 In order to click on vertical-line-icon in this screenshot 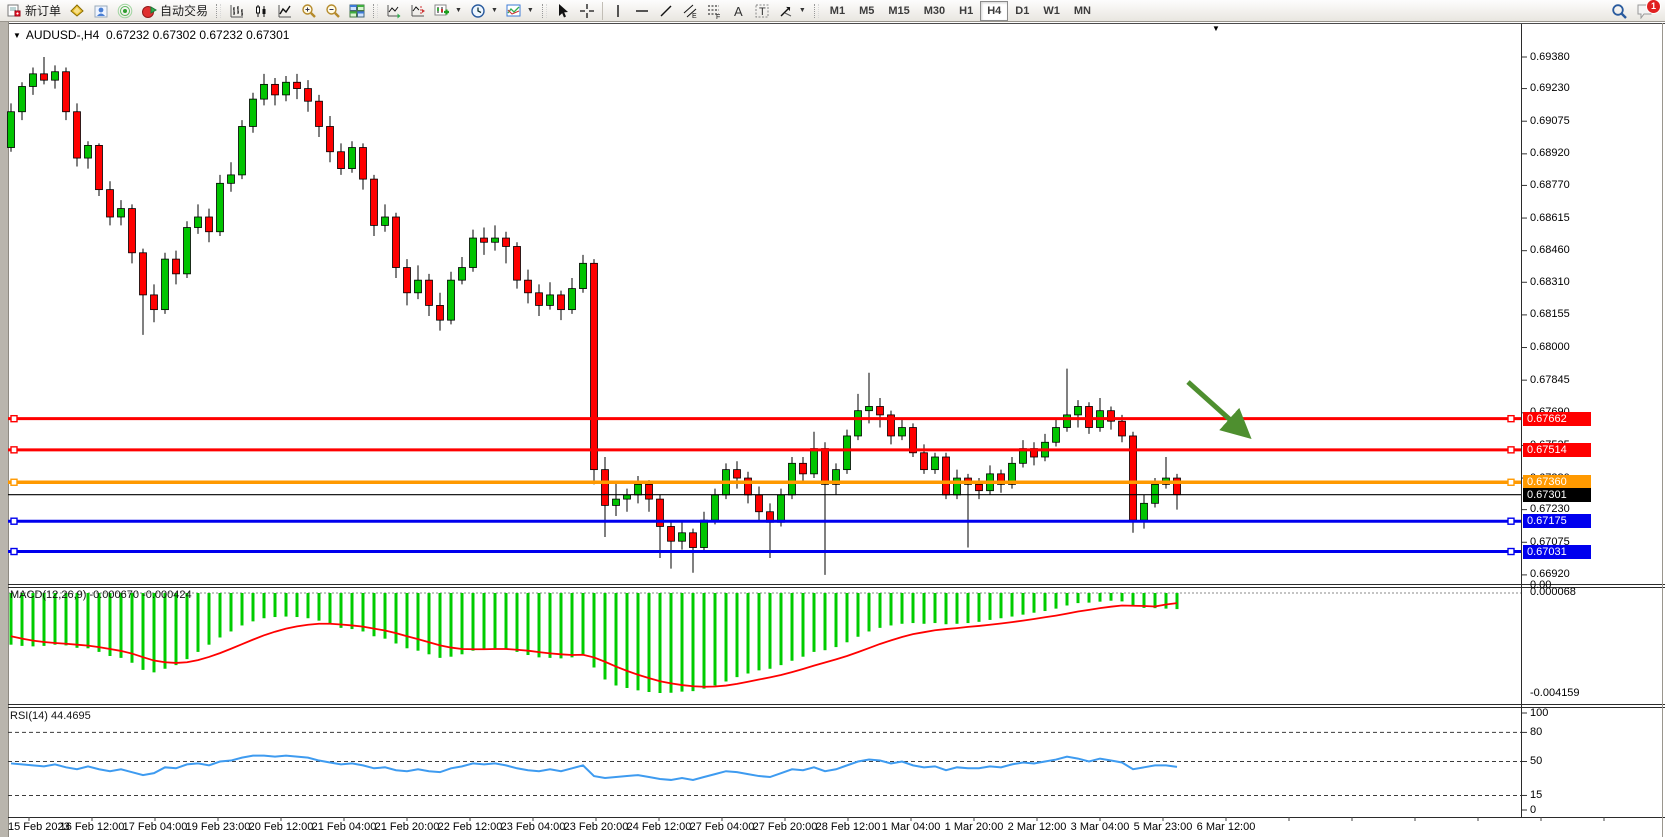, I will do `click(618, 11)`.